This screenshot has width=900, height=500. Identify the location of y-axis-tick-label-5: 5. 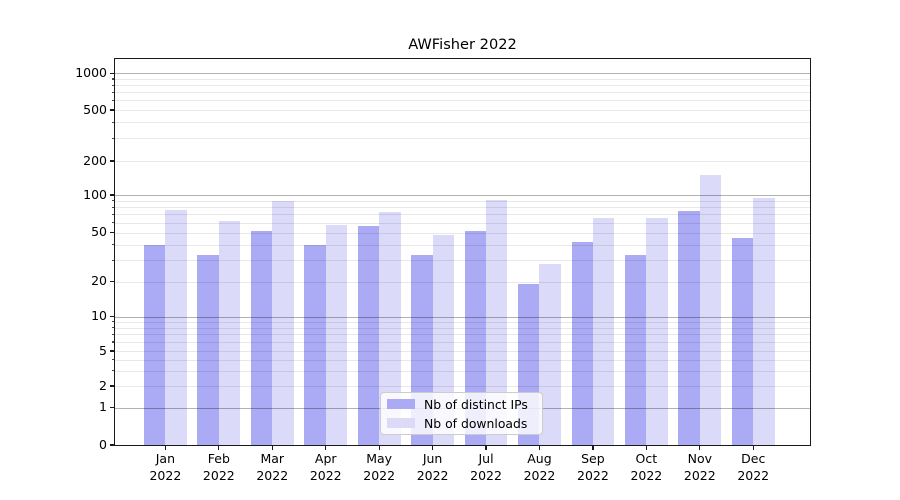
(103, 350).